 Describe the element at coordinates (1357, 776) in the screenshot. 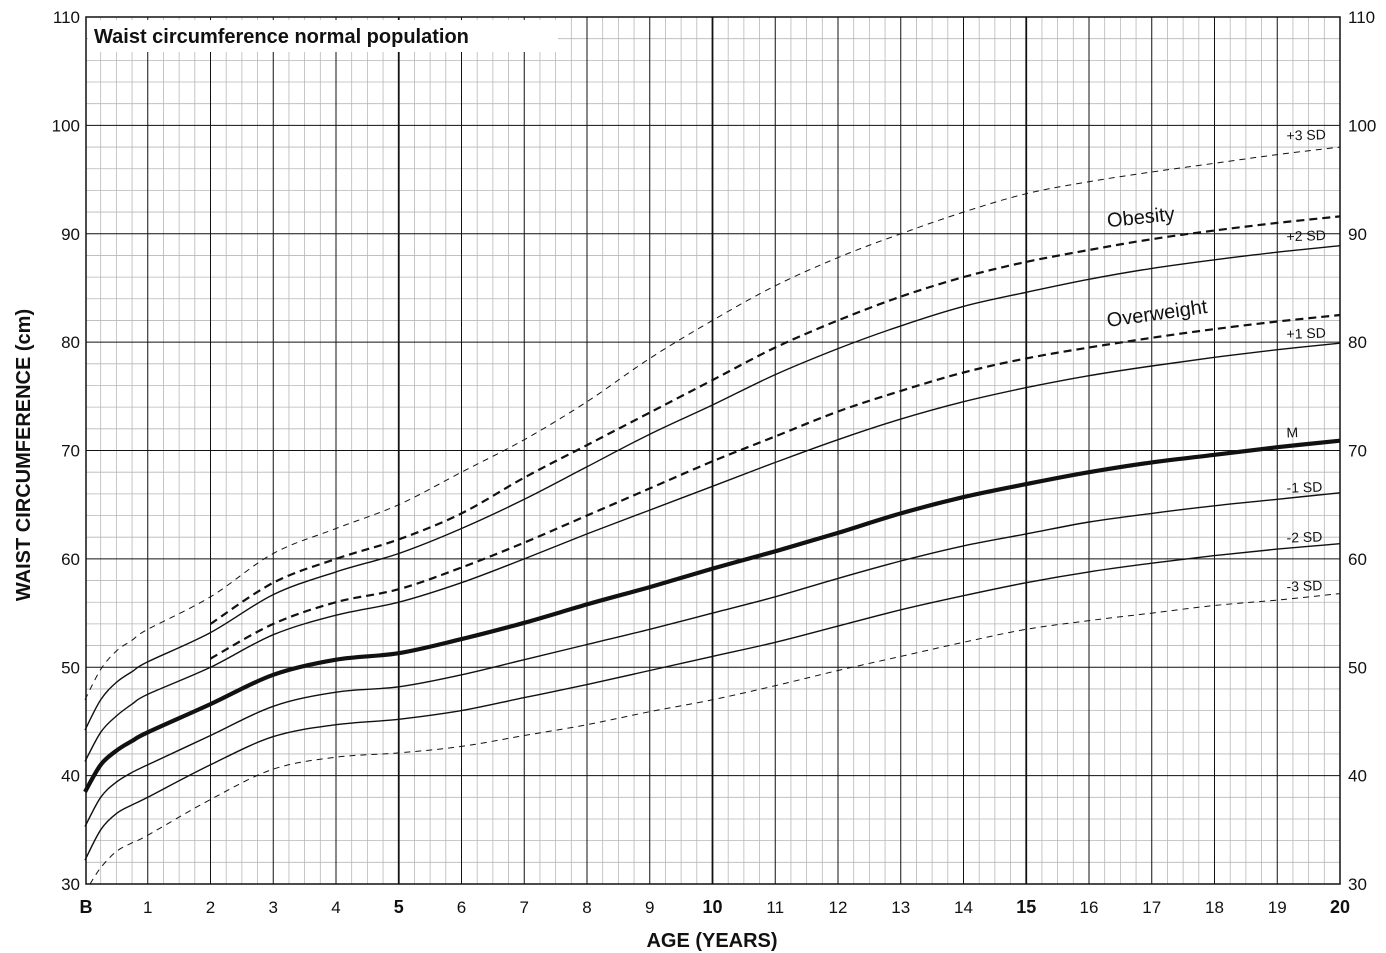

I see `y-tick-label-right: 40` at that location.